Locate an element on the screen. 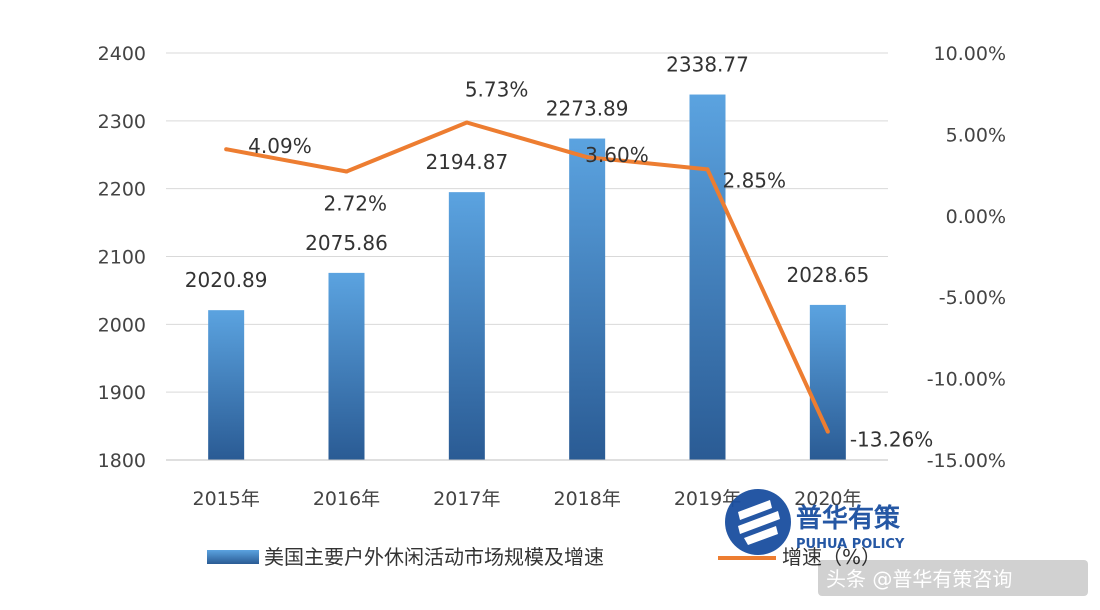  legend-bar-label: 美国主要户外休闲活动市场规模及增速 is located at coordinates (434, 557).